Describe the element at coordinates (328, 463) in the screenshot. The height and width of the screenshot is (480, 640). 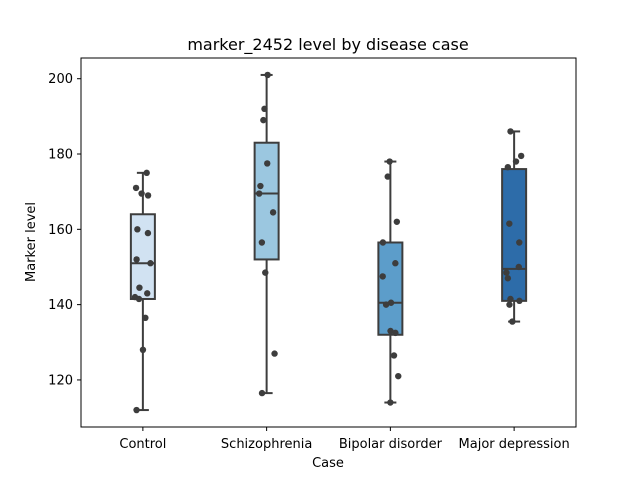
I see `x-axis-label: Case` at that location.